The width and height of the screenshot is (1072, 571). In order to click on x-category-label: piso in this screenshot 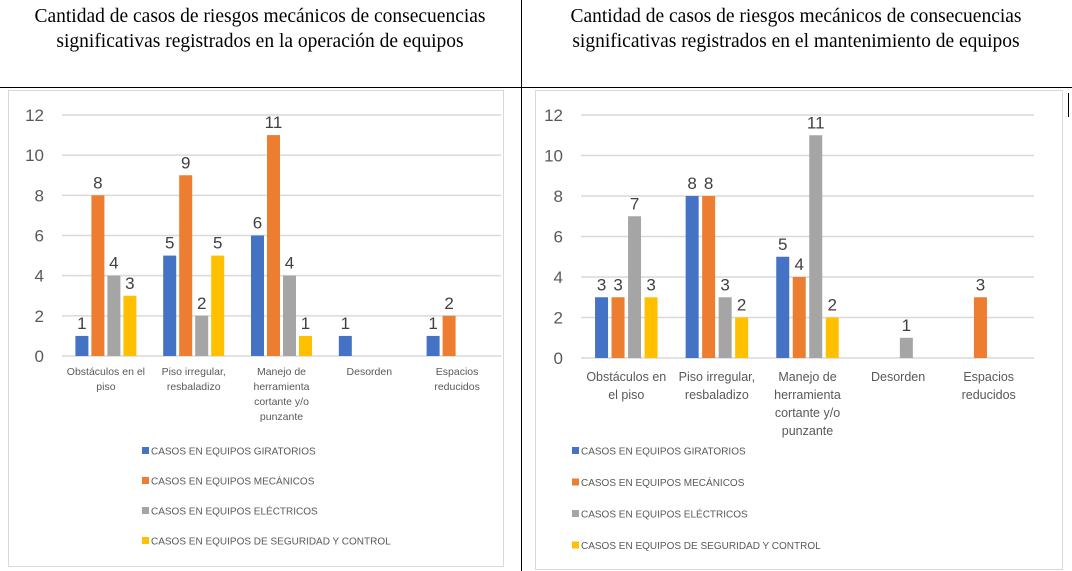, I will do `click(105, 387)`.